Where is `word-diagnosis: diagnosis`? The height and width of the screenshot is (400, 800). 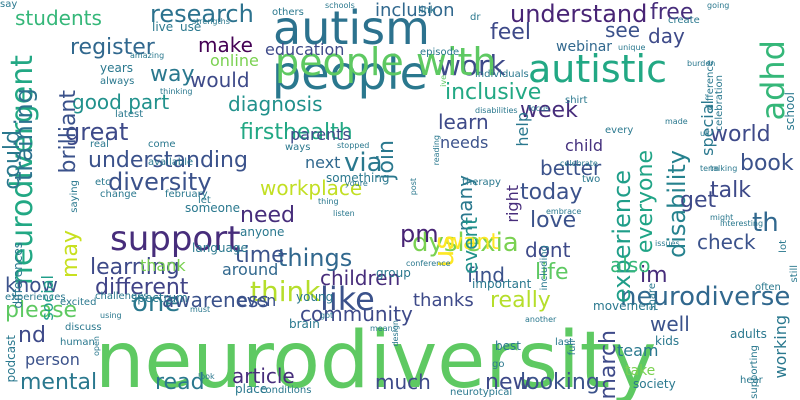
word-diagnosis: diagnosis is located at coordinates (275, 104).